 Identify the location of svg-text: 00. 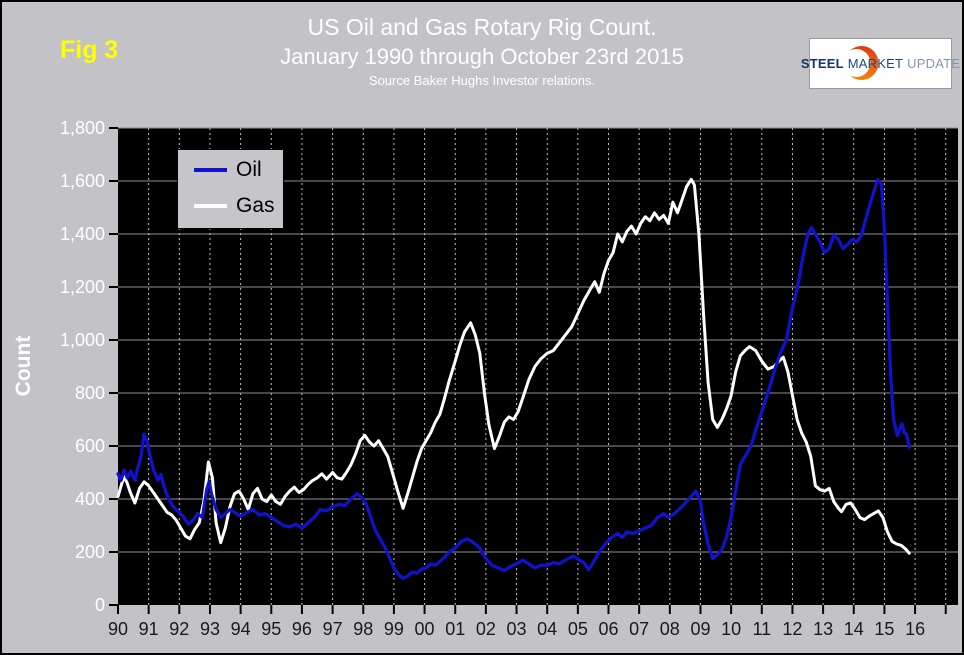
(425, 629).